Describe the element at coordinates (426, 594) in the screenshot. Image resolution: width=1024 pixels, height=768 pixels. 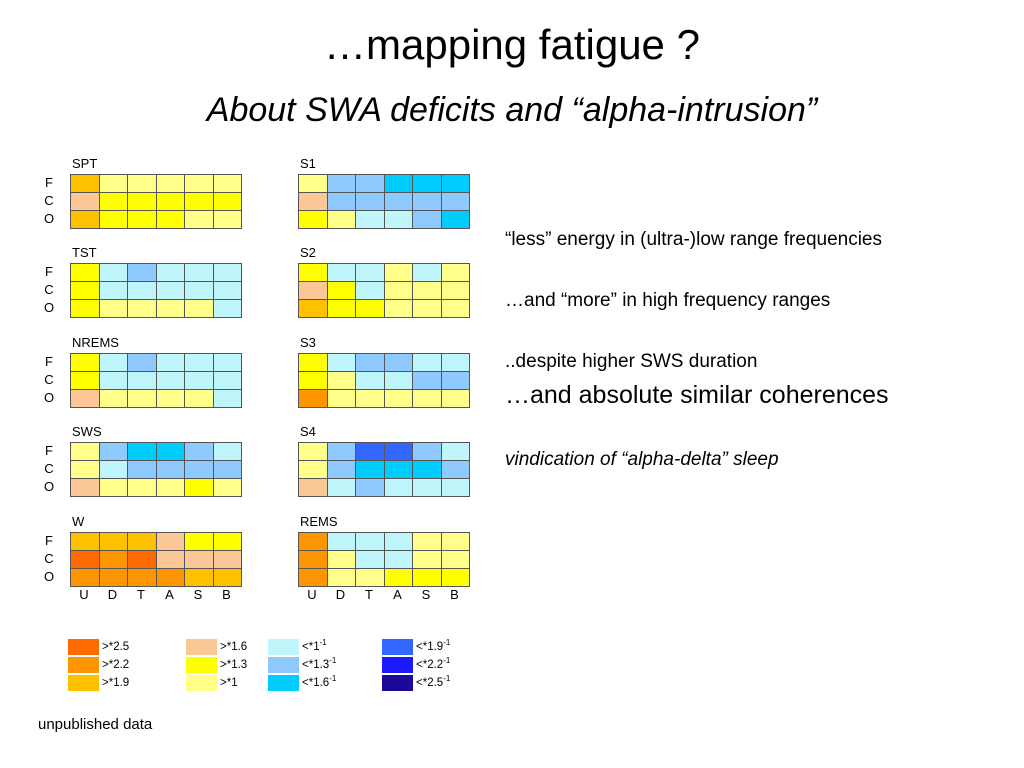
I see `col-label-s: S` at that location.